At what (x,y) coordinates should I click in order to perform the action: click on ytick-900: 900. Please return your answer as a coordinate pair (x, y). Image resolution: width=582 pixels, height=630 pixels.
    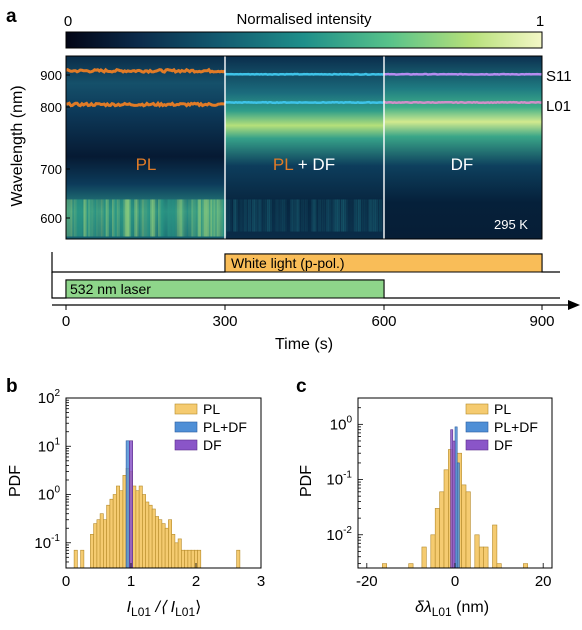
    Looking at the image, I should click on (51, 75).